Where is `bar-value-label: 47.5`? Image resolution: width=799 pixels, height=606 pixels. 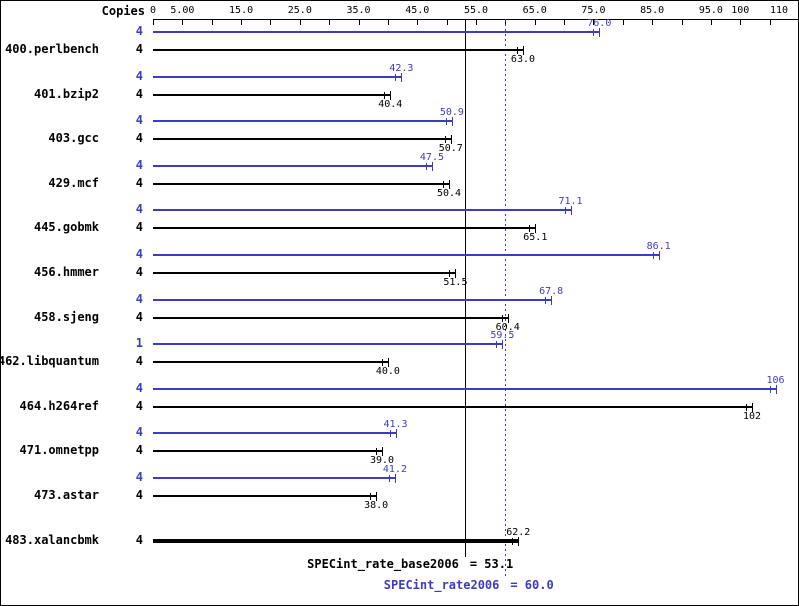 bar-value-label: 47.5 is located at coordinates (431, 157).